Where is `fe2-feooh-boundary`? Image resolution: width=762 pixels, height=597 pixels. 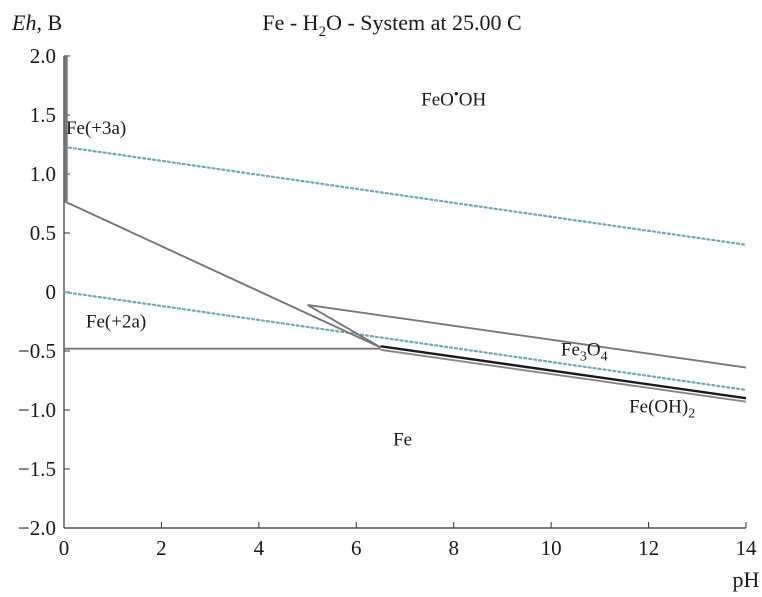 fe2-feooh-boundary is located at coordinates (222, 274).